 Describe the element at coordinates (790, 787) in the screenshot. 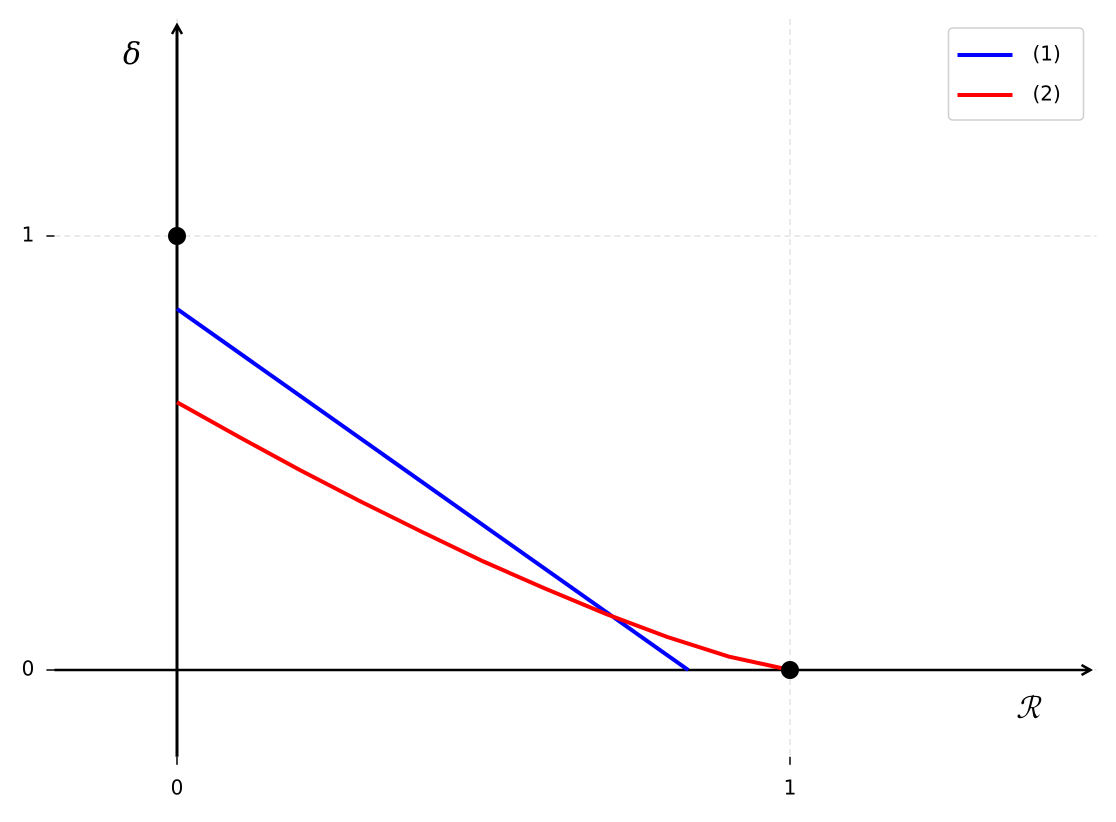

I see `x-tick-label: 1` at that location.